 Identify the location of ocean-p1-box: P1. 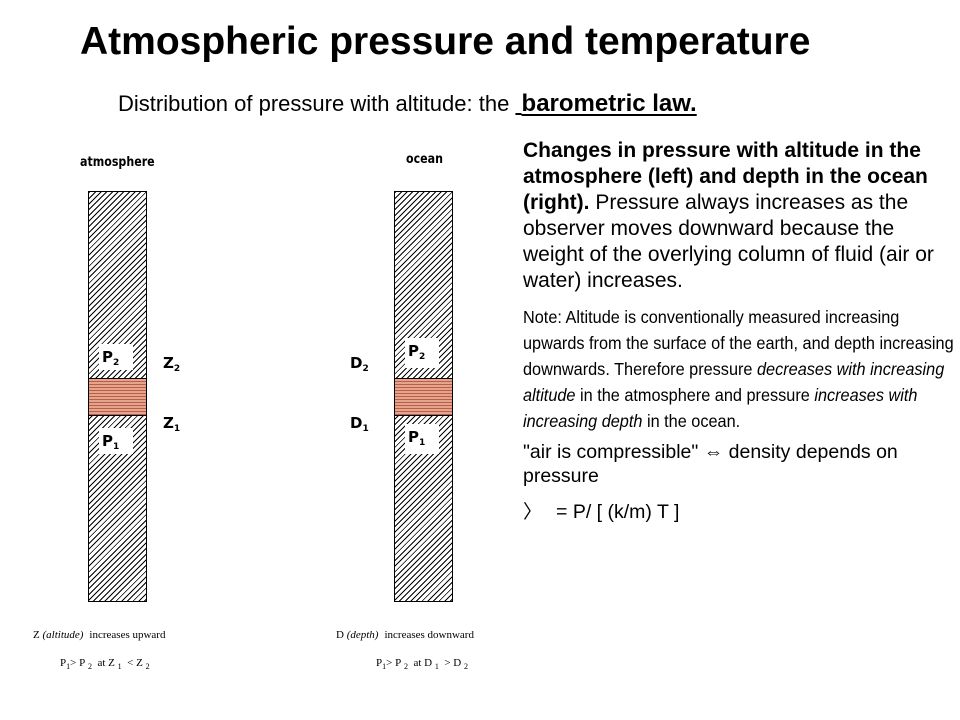
(422, 439).